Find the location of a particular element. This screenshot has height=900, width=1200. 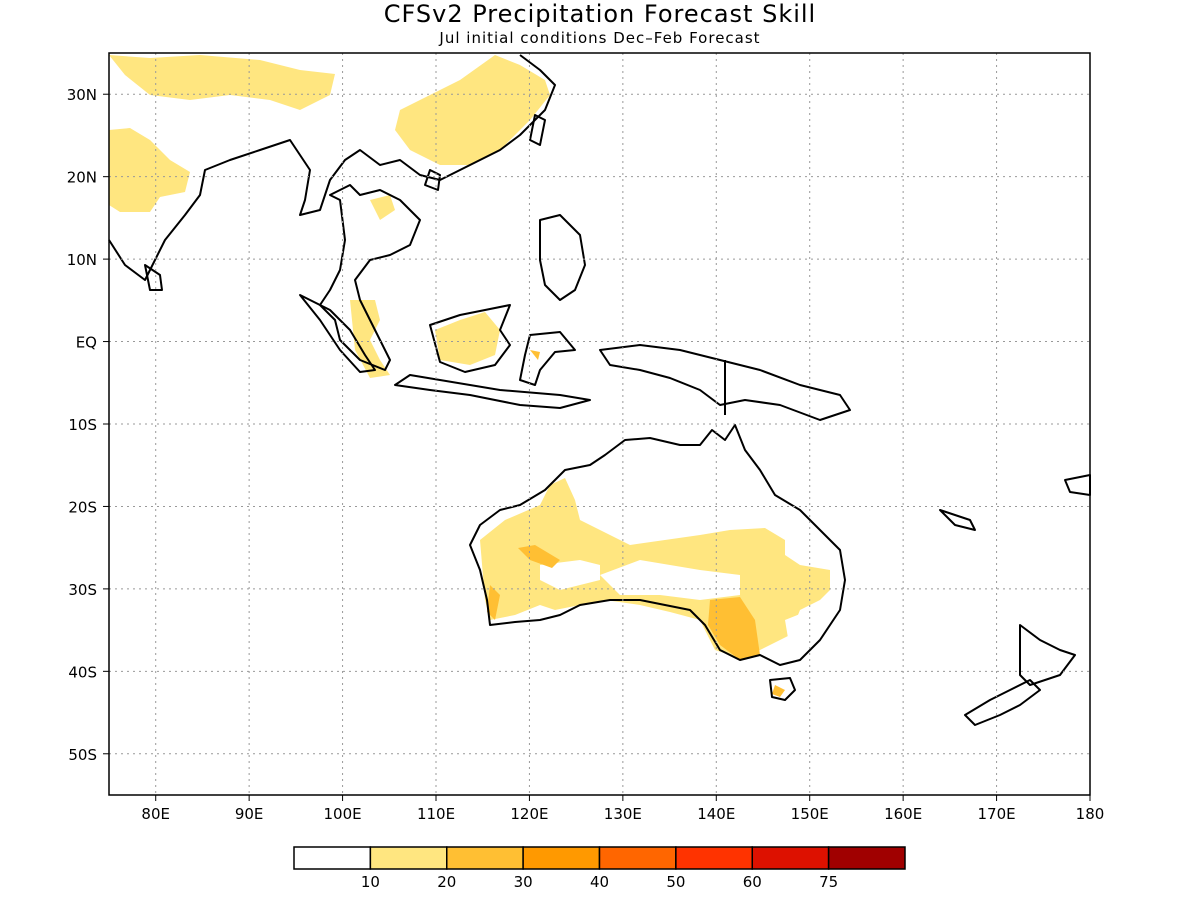

lat-label: EQ is located at coordinates (86, 343).